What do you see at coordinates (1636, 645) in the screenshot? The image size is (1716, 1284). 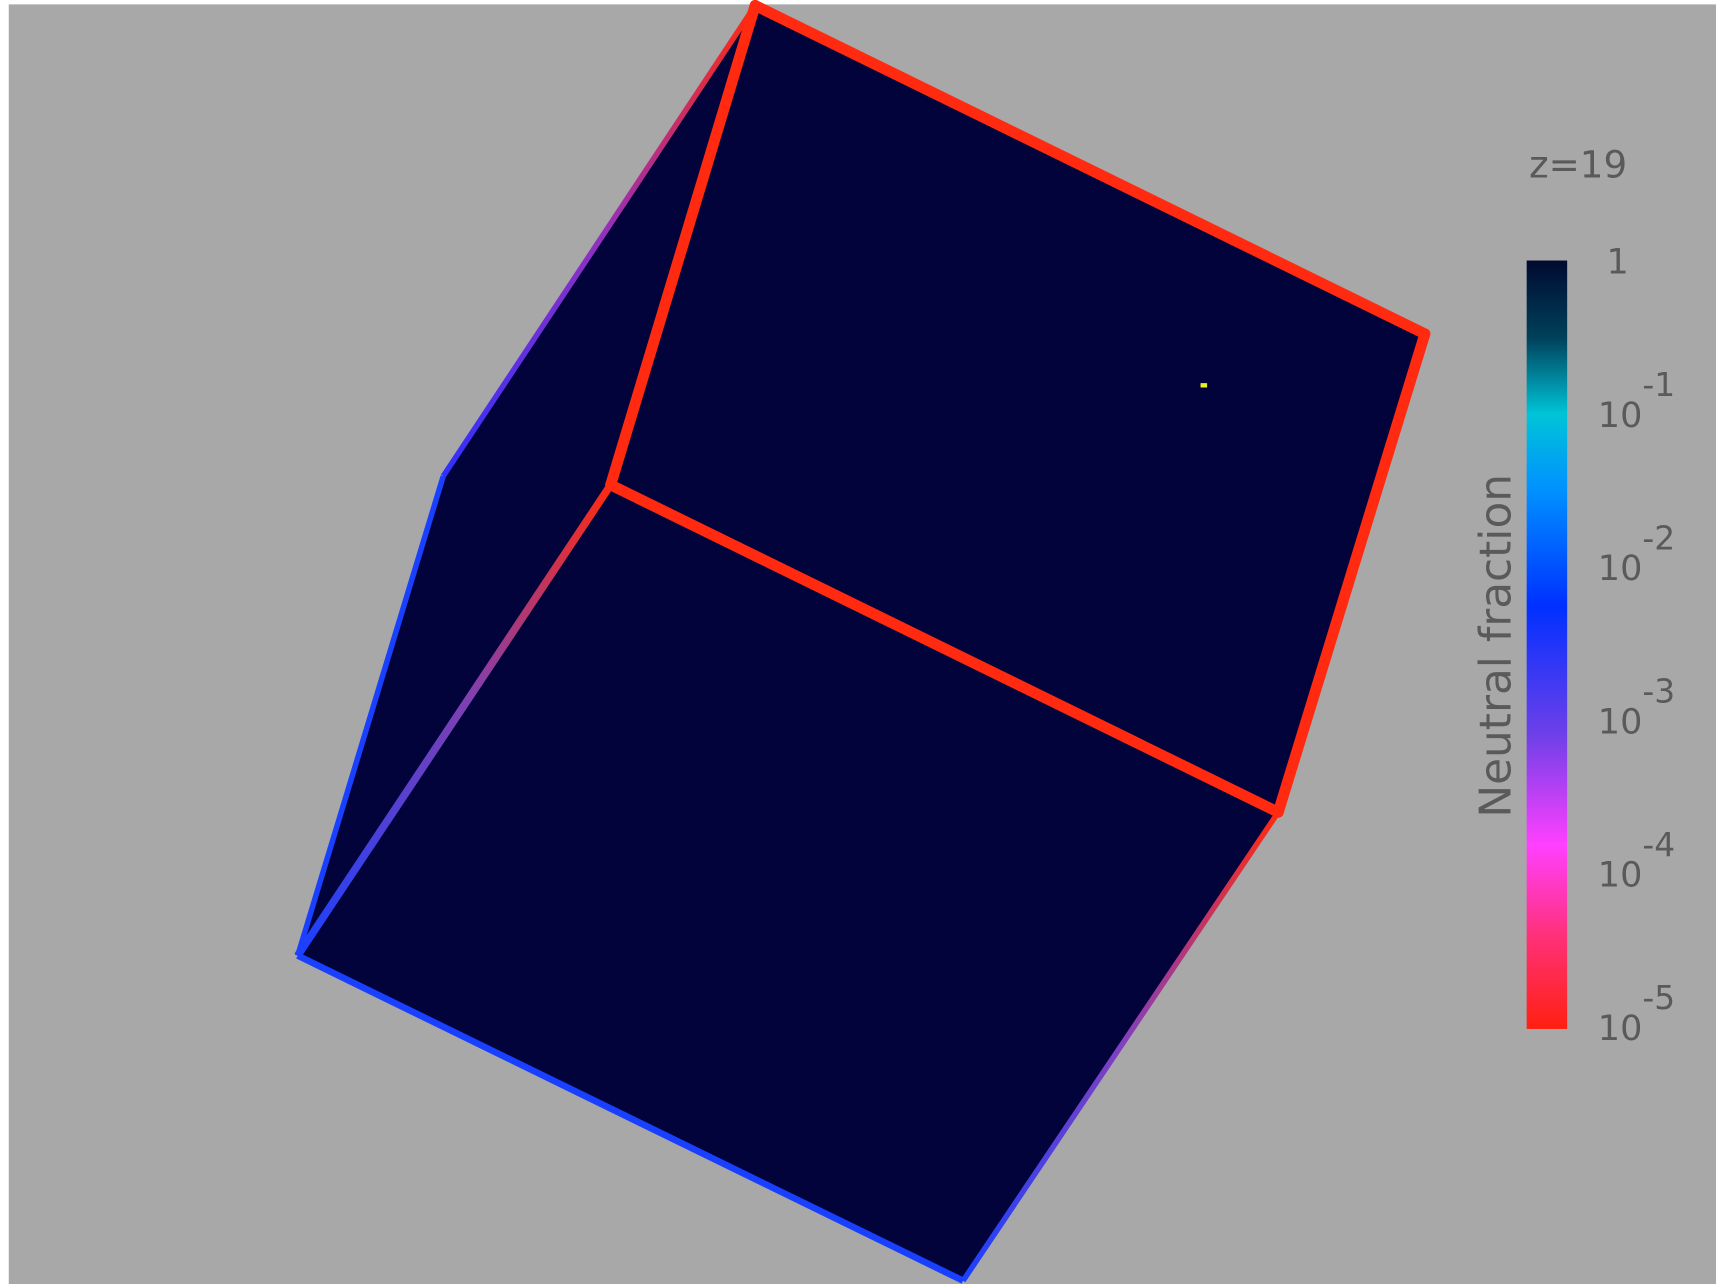 I see `colorbar-ticks: 110-110-210-310-410-5` at bounding box center [1636, 645].